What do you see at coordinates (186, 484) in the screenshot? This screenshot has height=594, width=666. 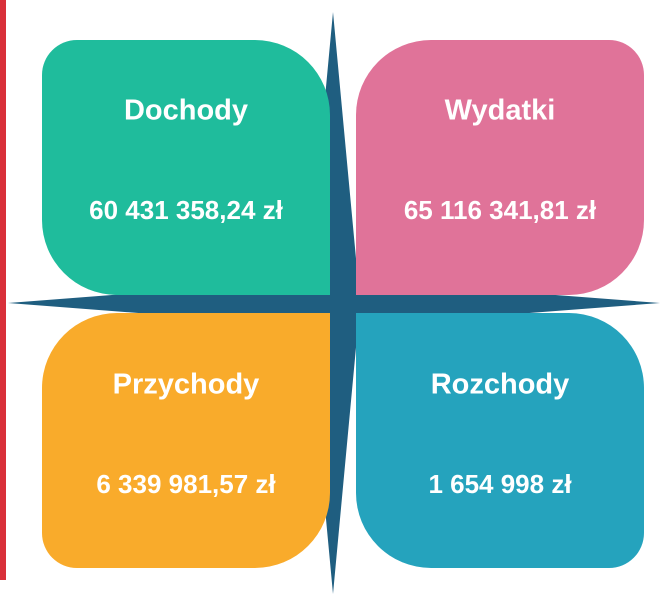 I see `tile-value: 6 339 981,57 zł` at bounding box center [186, 484].